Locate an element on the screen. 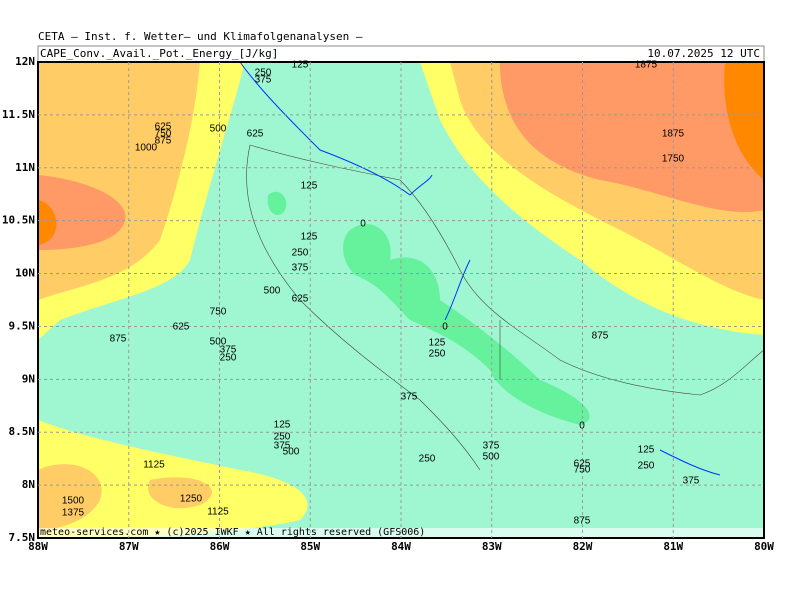 The height and width of the screenshot is (604, 800). lon-label: 87W is located at coordinates (129, 546).